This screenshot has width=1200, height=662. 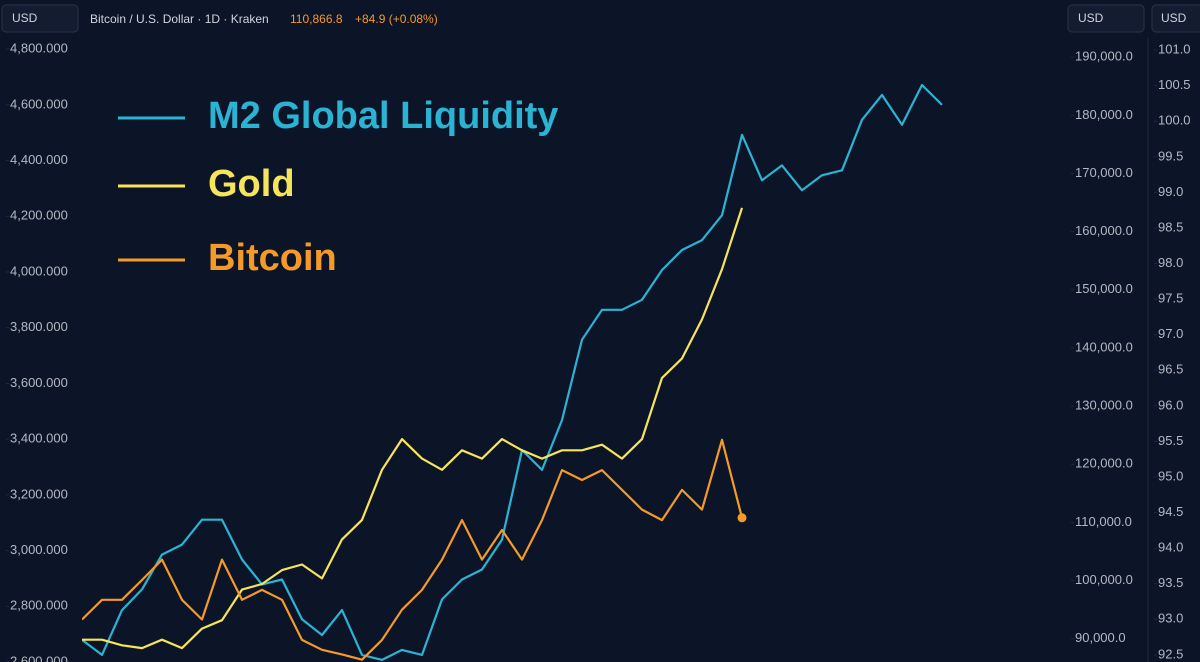 I want to click on y2-tick-label: 160,000.0, so click(x=1104, y=230).